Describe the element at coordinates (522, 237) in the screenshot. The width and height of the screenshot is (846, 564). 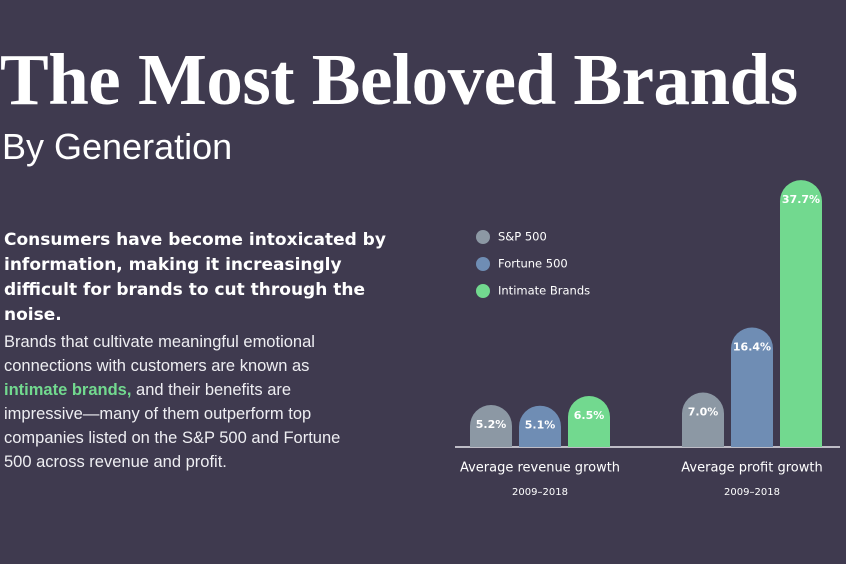
I see `legend-label: S&P 500` at that location.